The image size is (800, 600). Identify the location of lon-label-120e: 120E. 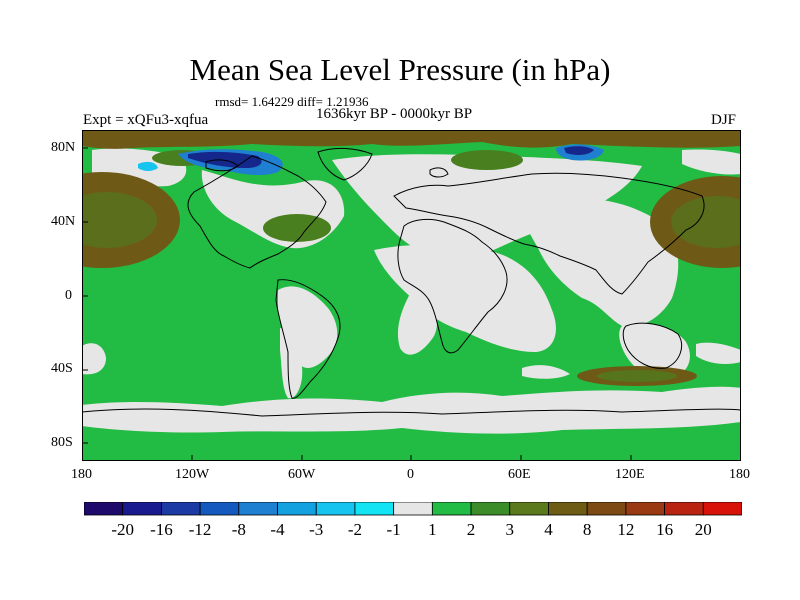
(630, 474).